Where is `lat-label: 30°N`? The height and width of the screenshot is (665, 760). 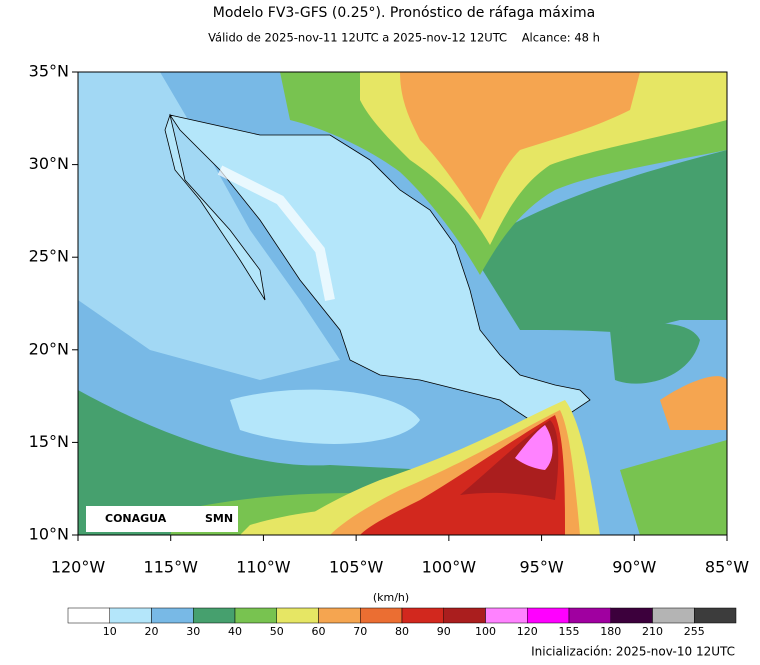 lat-label: 30°N is located at coordinates (49, 163).